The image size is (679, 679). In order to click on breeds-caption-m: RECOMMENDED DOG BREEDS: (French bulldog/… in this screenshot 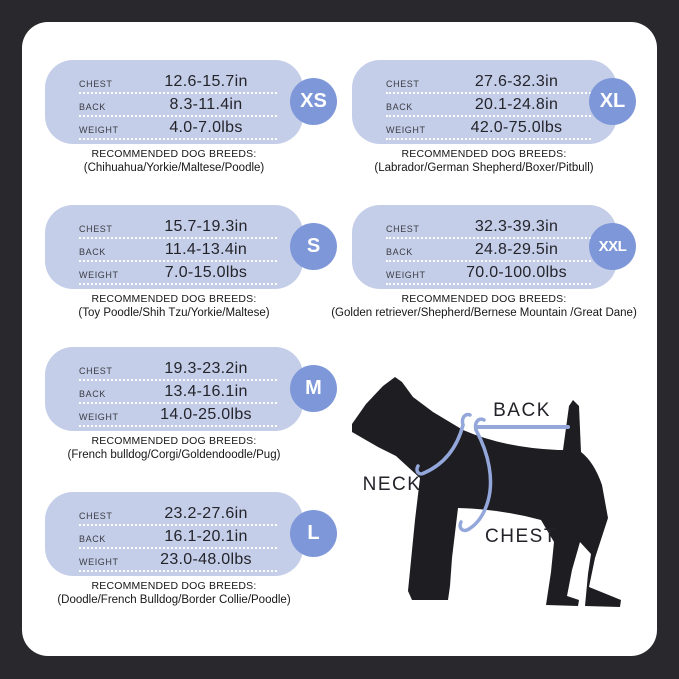, I will do `click(174, 448)`.